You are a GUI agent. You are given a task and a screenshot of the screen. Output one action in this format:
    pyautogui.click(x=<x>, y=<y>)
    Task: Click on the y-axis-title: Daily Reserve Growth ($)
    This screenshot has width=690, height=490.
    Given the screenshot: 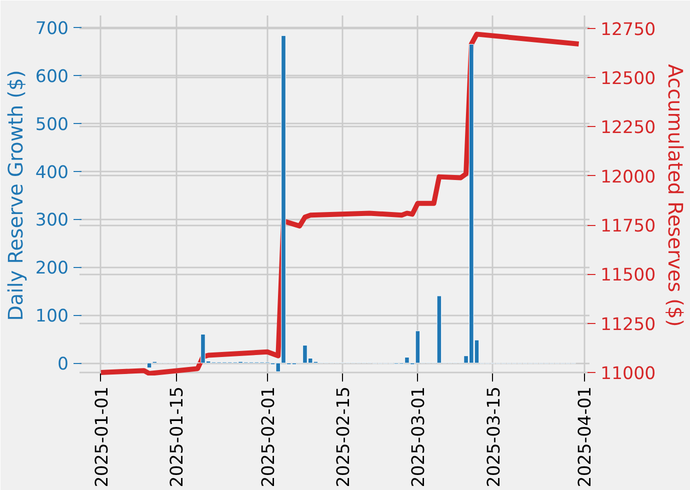 What is the action you would take?
    pyautogui.click(x=15, y=195)
    